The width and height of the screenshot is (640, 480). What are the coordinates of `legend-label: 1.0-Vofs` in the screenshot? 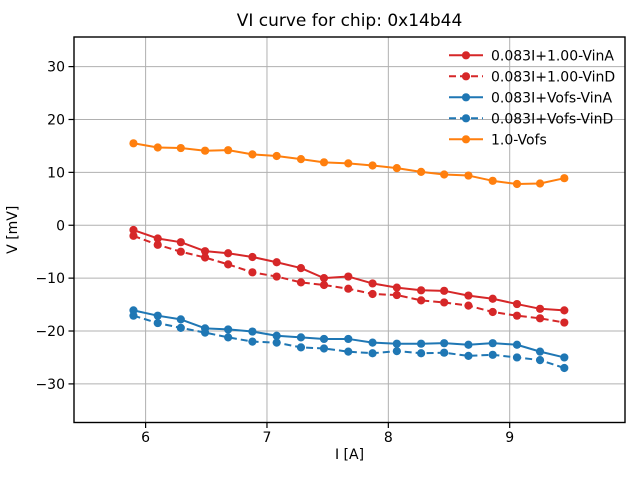 It's located at (519, 140).